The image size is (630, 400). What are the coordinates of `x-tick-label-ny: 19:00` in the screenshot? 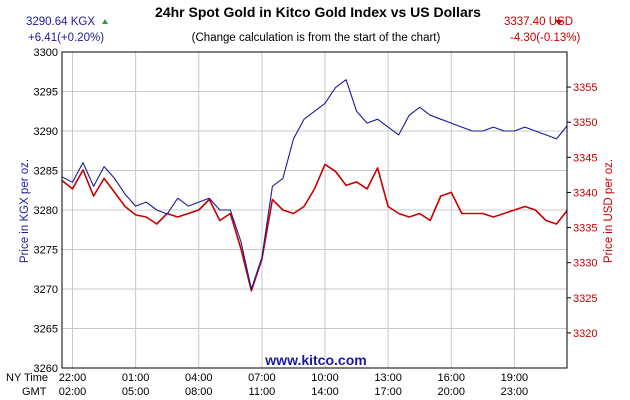 It's located at (515, 378).